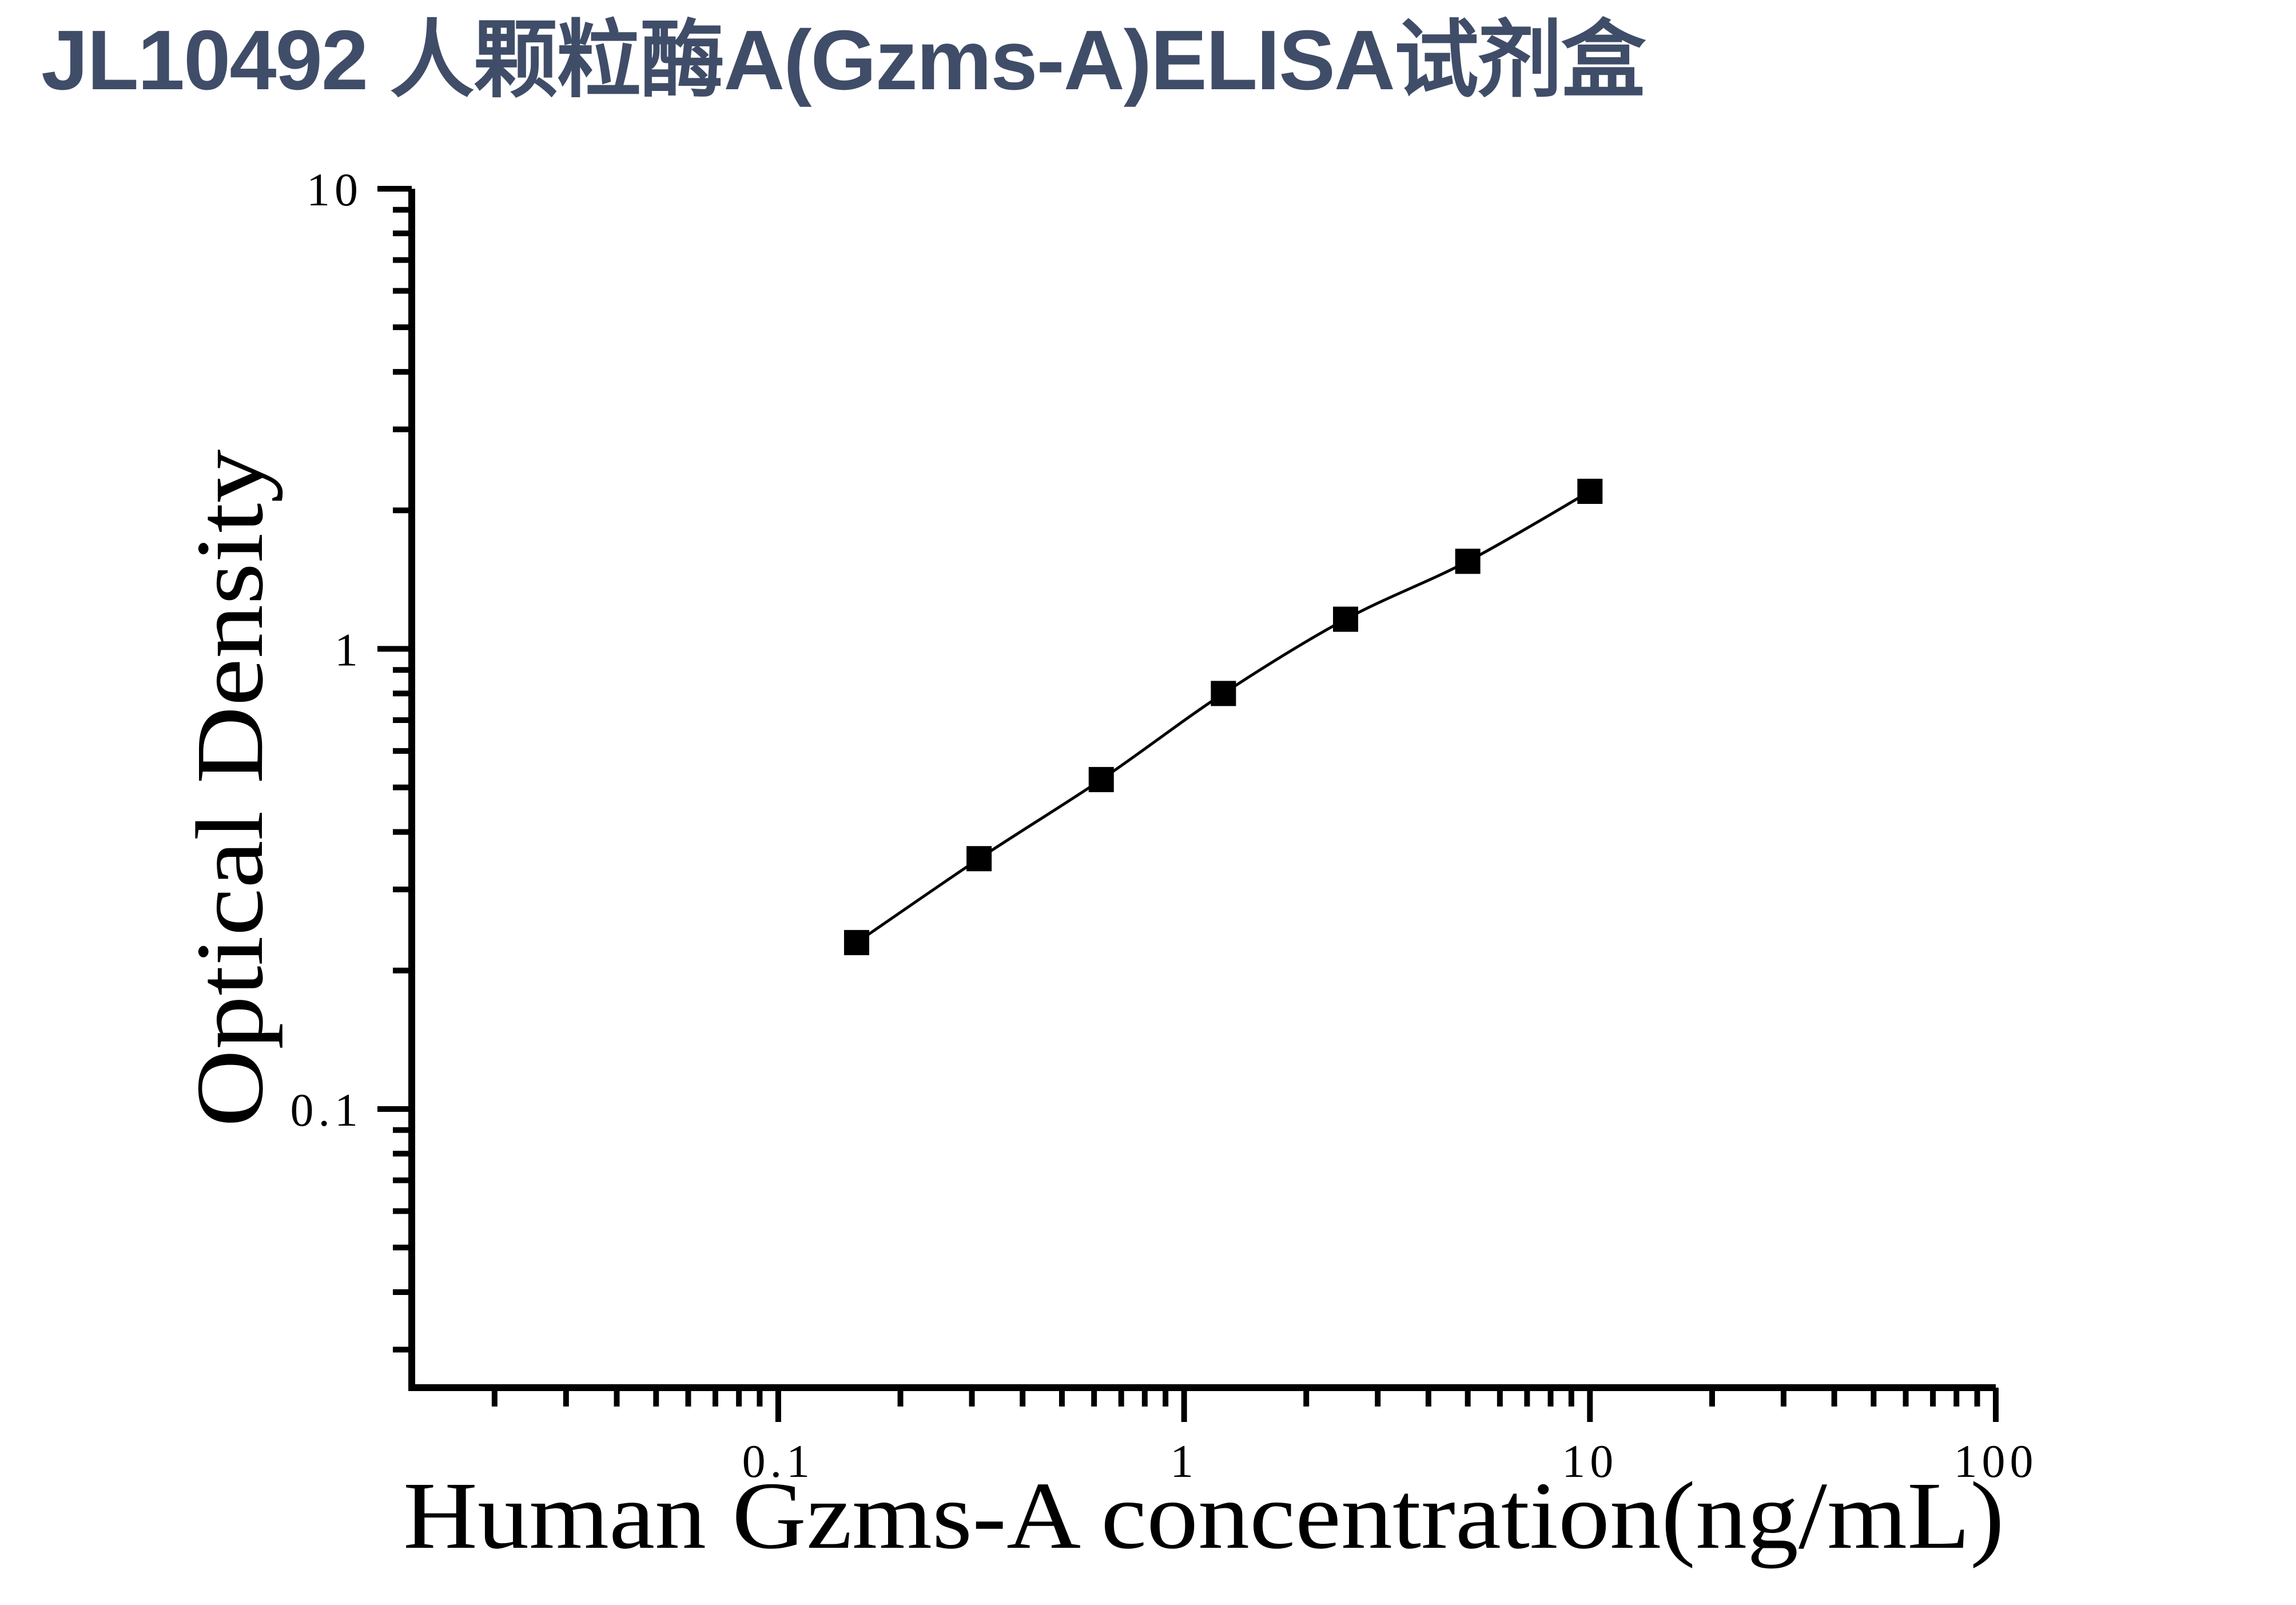  Describe the element at coordinates (779, 1461) in the screenshot. I see `x-tick-label: 0.1` at that location.